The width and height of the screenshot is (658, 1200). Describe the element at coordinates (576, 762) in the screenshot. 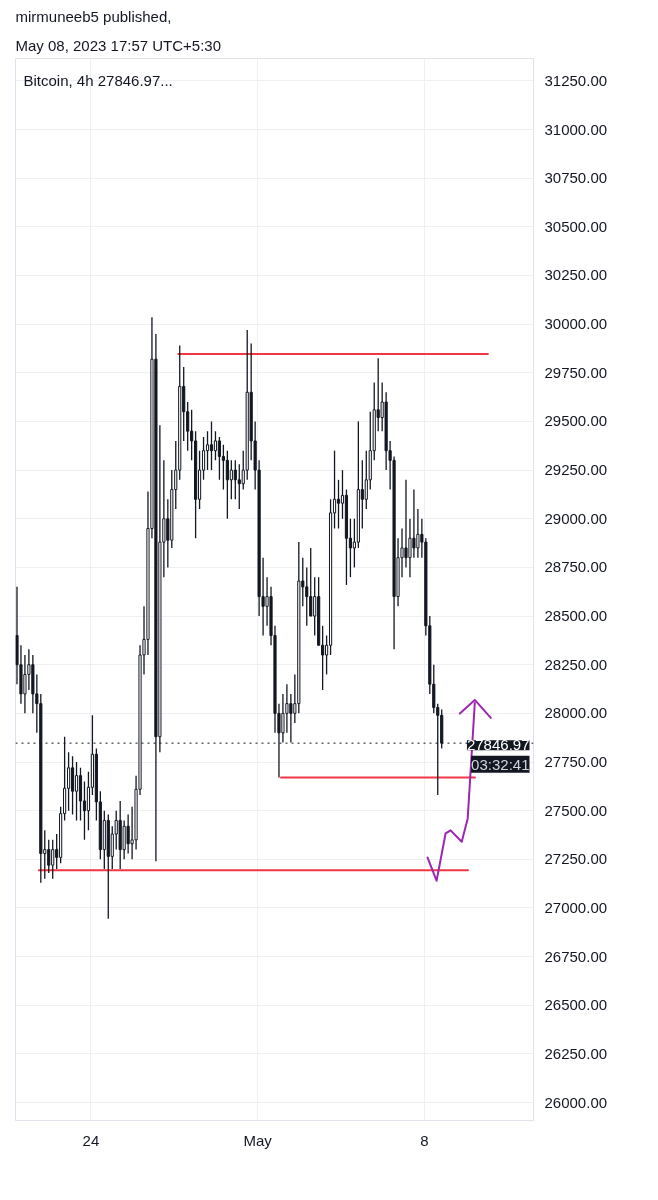

I see `y-tick-label: 27750.00` at that location.